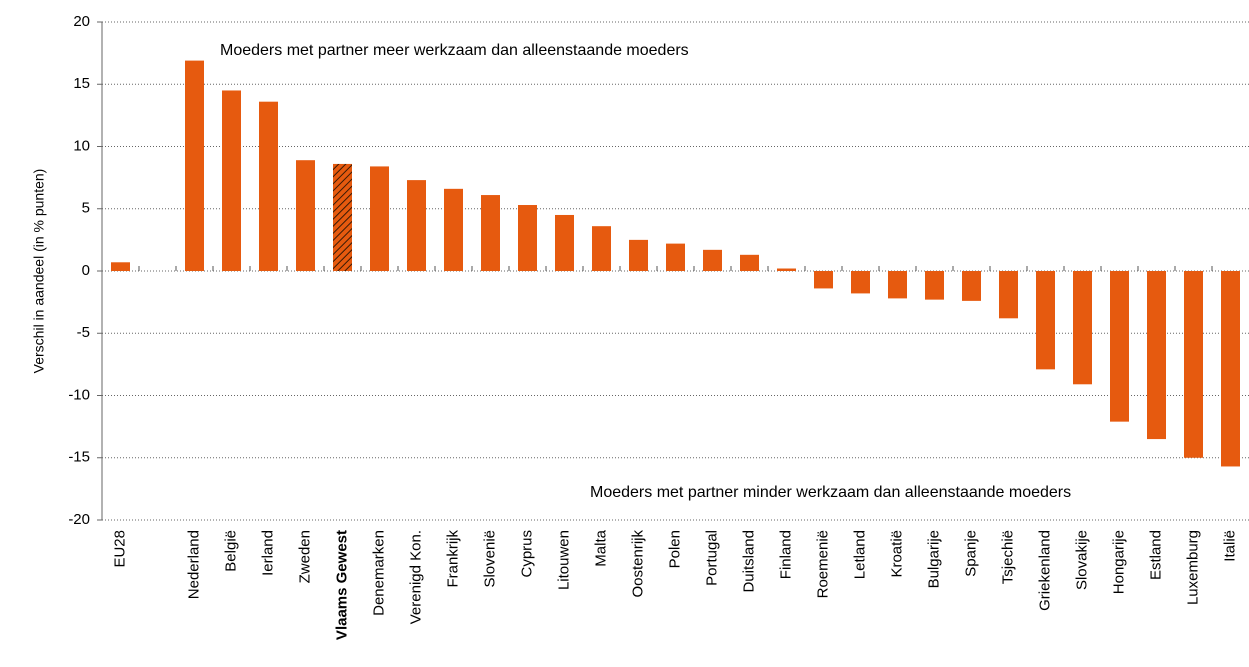 Image resolution: width=1249 pixels, height=667 pixels. I want to click on x-tick-label: Denemarken, so click(378, 573).